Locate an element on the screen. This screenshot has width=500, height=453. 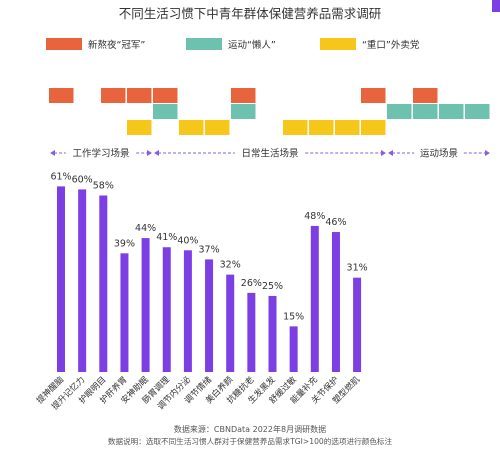
data-note: 数据说明：选取不同生活习惯人群对于保健营养品需求TGI>100的选项进行颜色标注 is located at coordinates (250, 441).